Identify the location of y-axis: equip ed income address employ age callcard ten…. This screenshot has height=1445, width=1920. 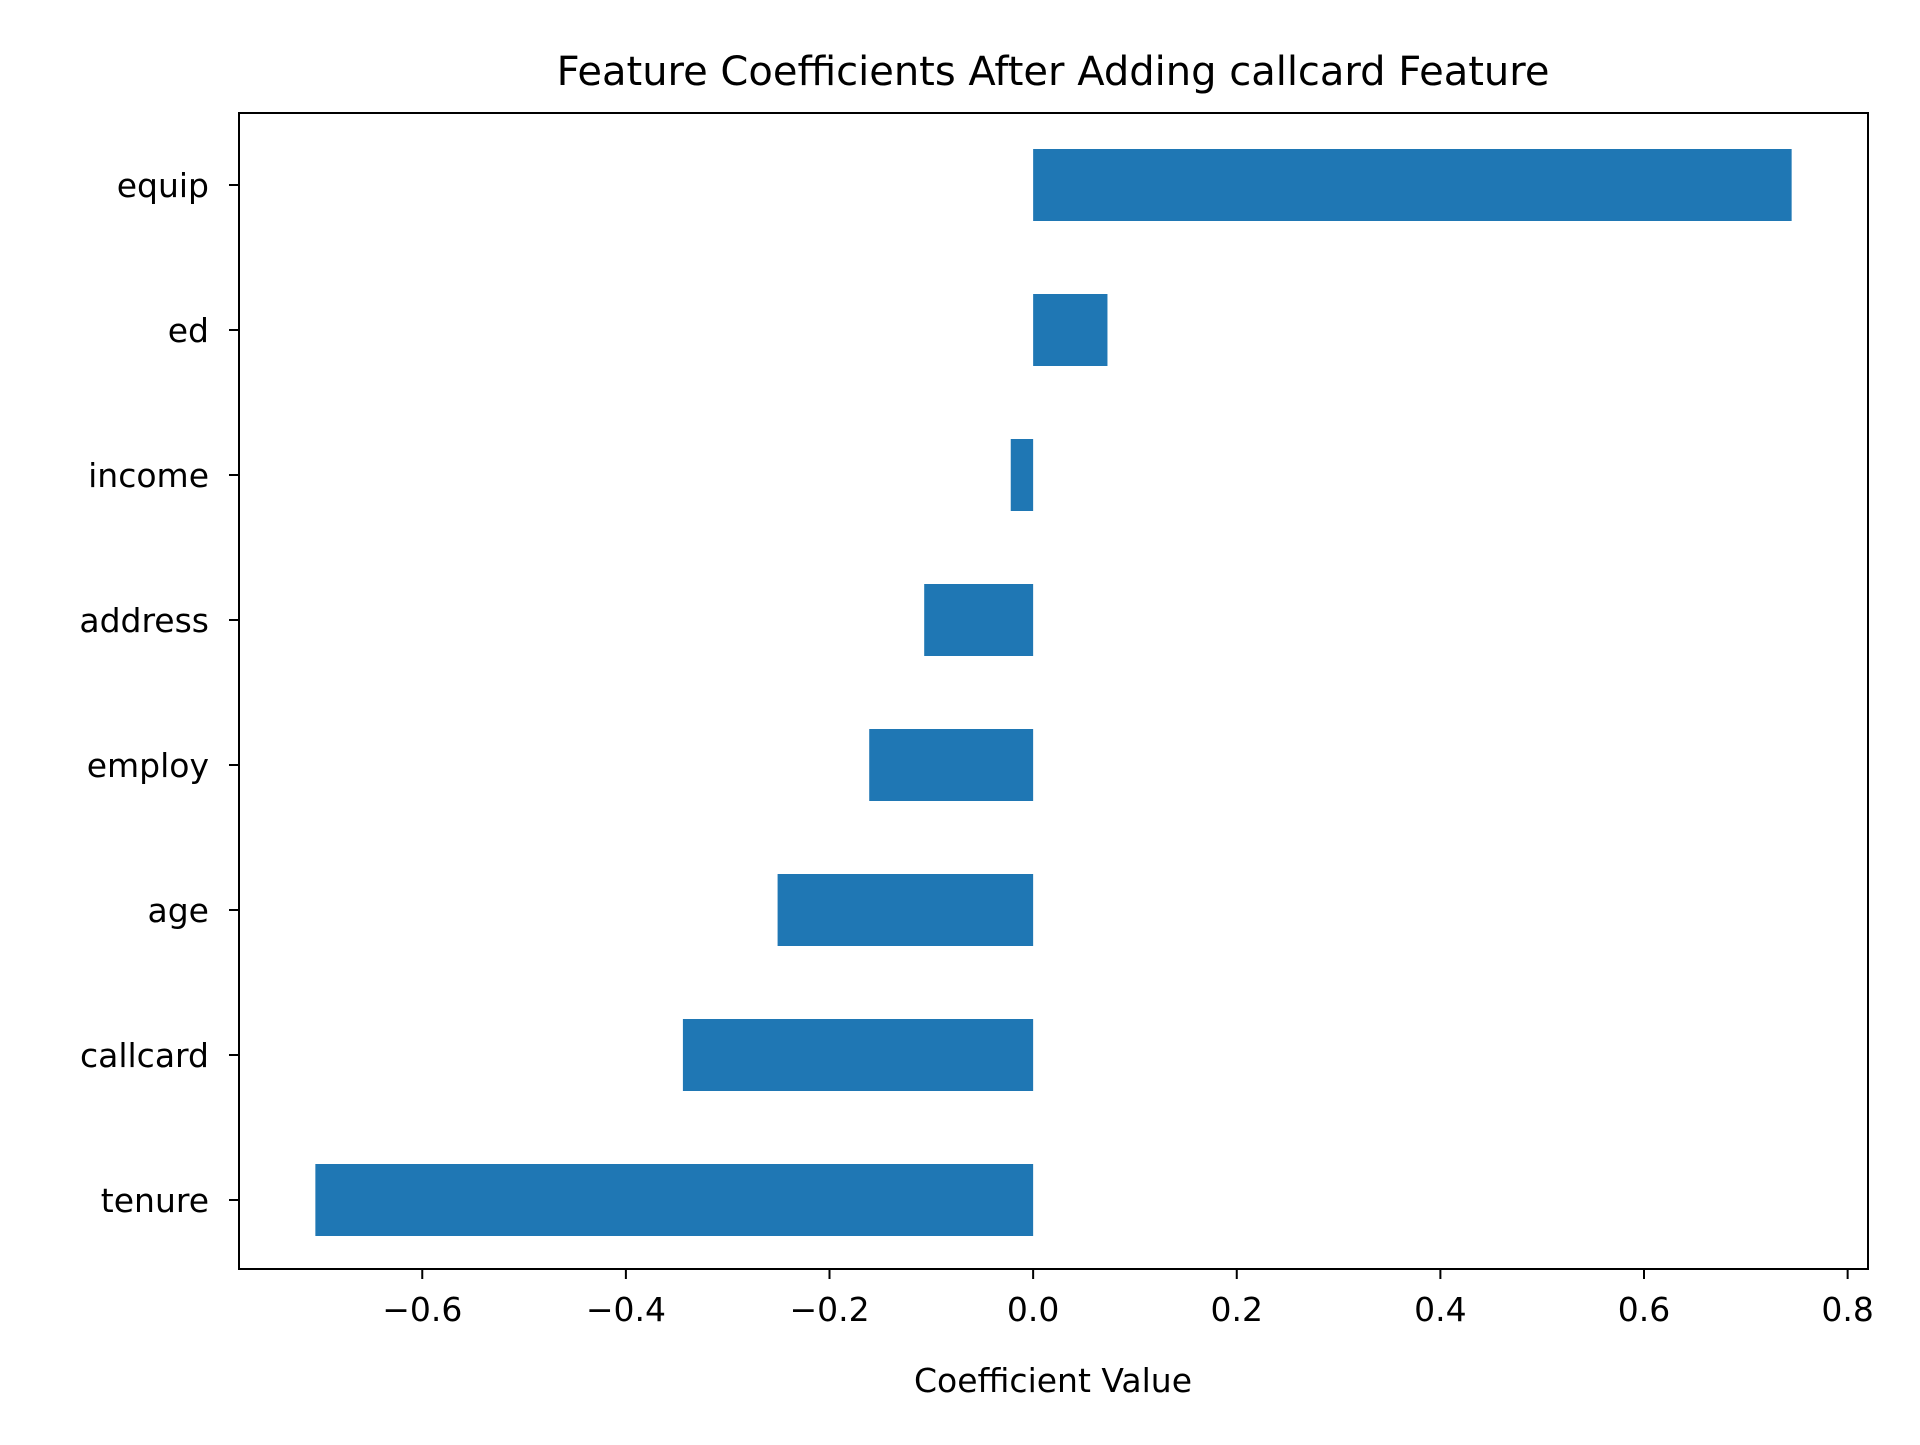
(159, 693).